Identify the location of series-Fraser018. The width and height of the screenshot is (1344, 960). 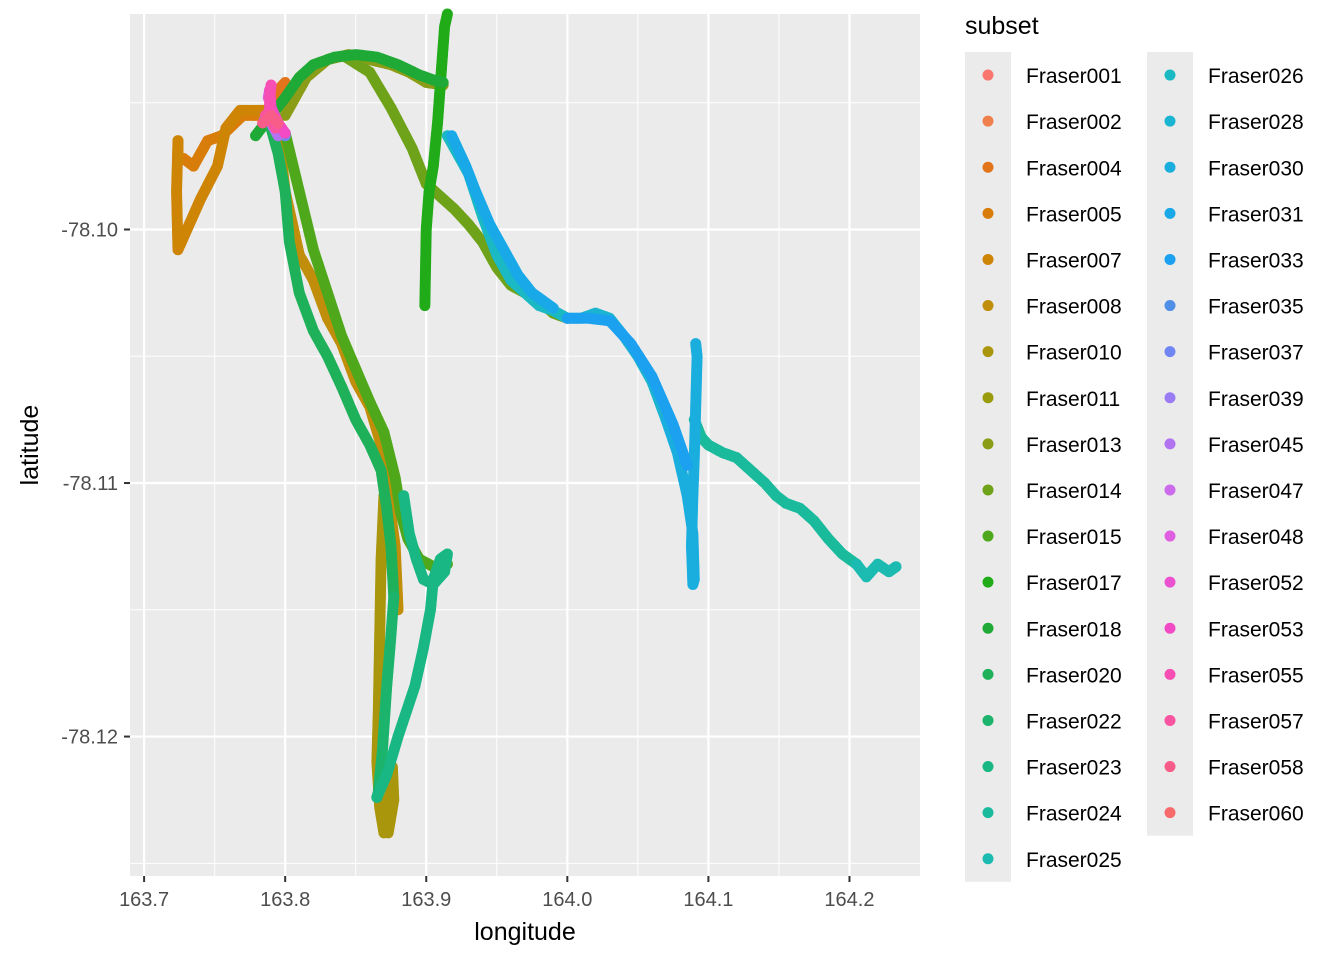
(349, 95).